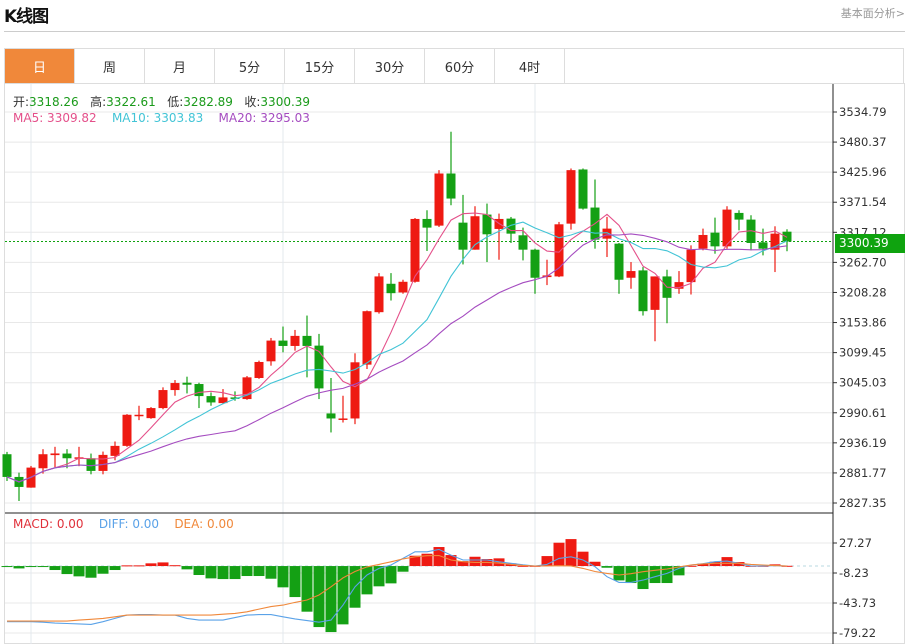 This screenshot has width=909, height=644. Describe the element at coordinates (863, 383) in the screenshot. I see `price-tick-label: 3045.03` at that location.